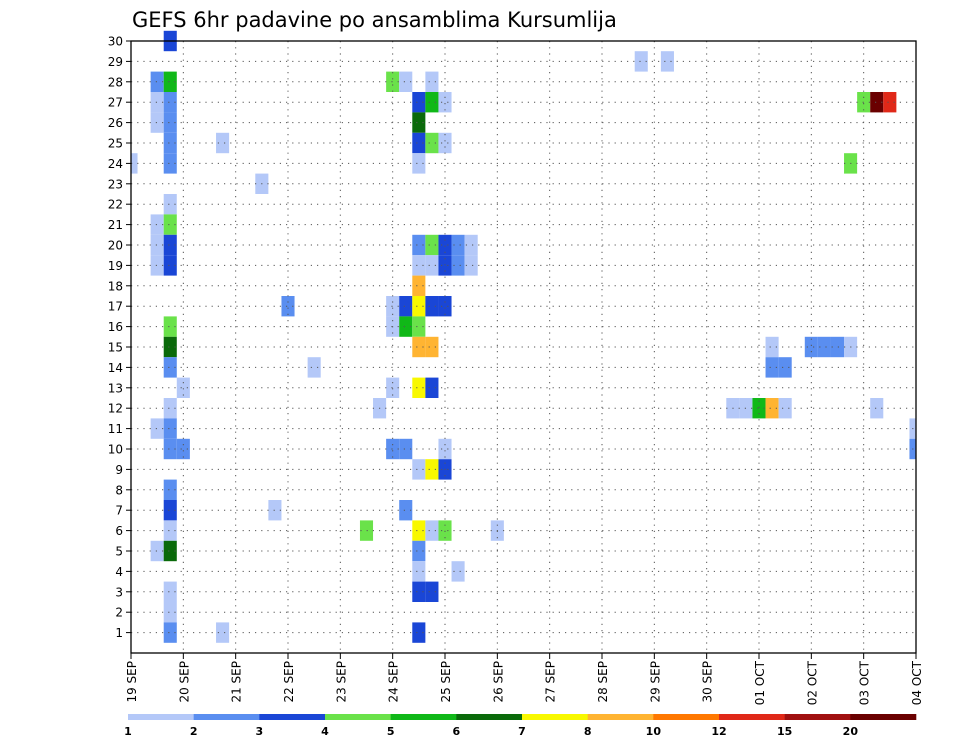 This screenshot has height=742, width=960. Describe the element at coordinates (115, 82) in the screenshot. I see `y-tick-label: 28` at that location.